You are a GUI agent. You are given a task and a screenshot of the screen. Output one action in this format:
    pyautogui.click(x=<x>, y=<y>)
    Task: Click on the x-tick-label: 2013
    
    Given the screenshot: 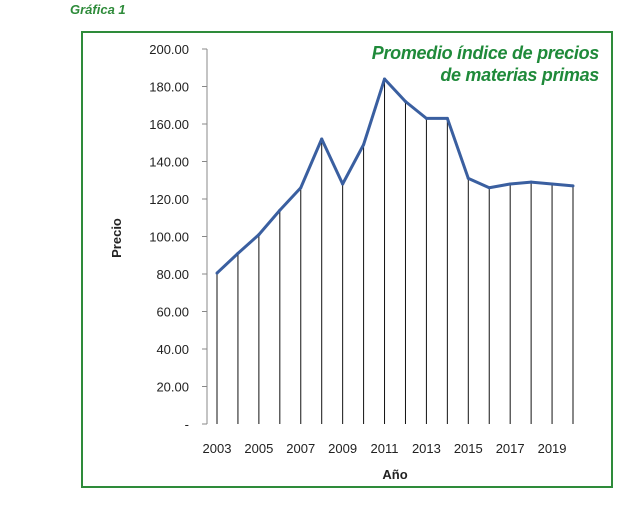 What is the action you would take?
    pyautogui.click(x=426, y=448)
    